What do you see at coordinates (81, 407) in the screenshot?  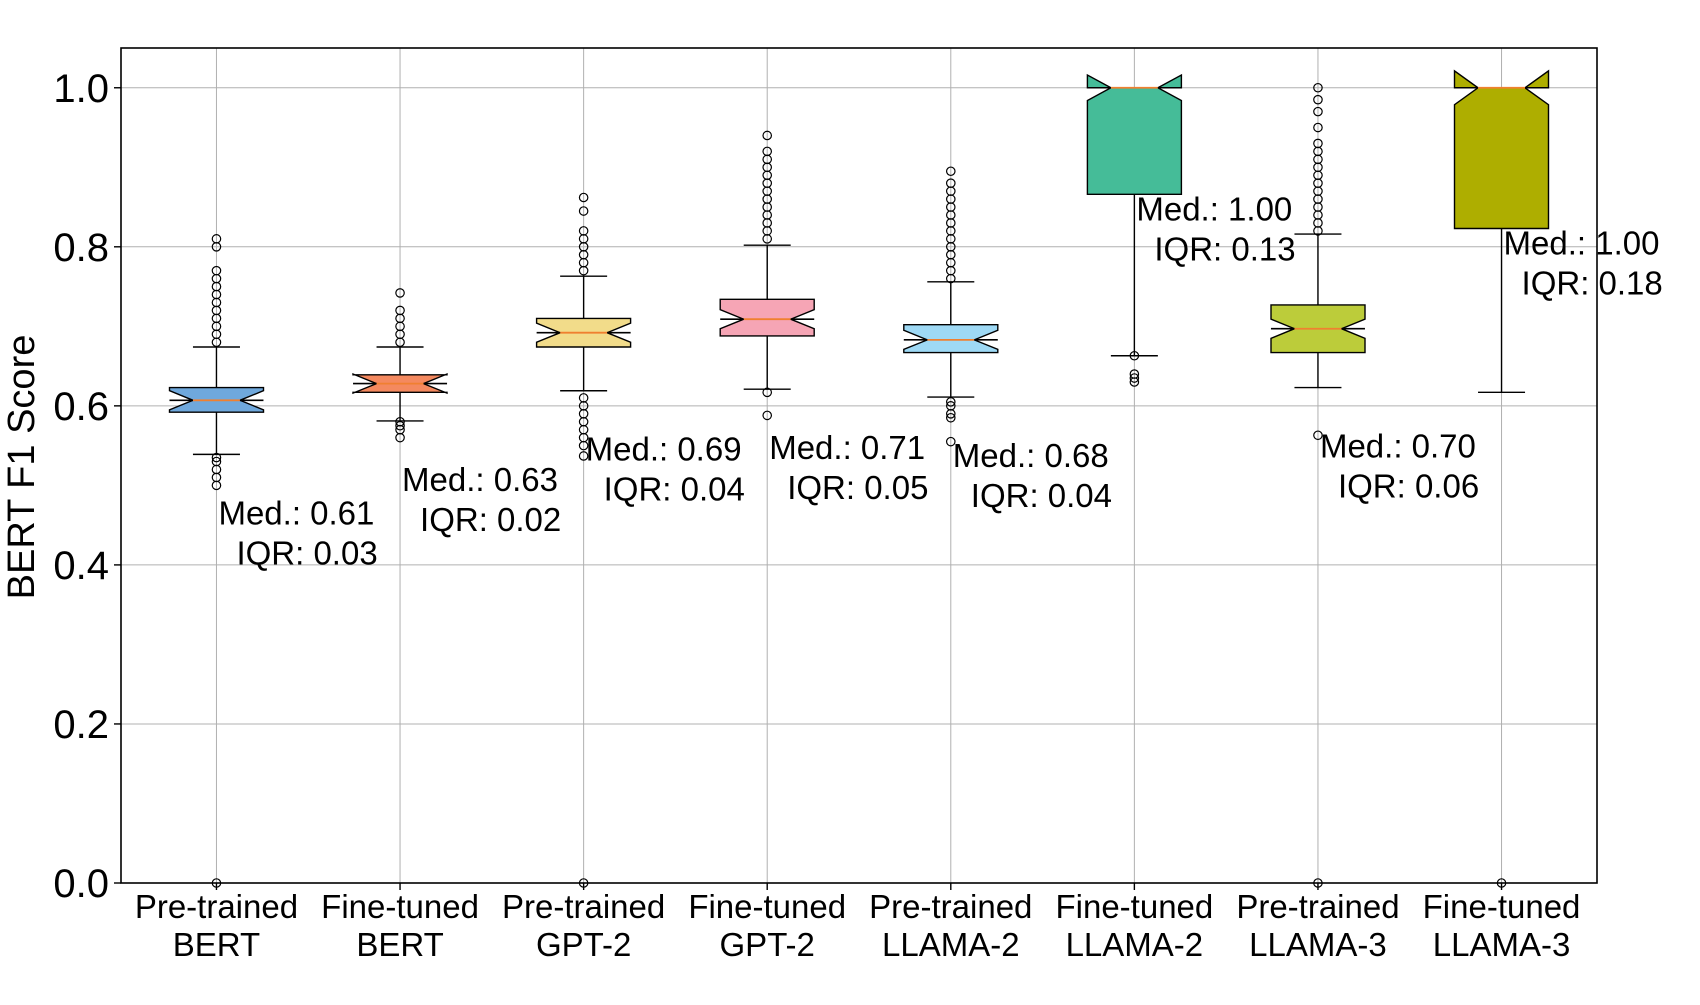 I see `y-tick-label: 0.6` at bounding box center [81, 407].